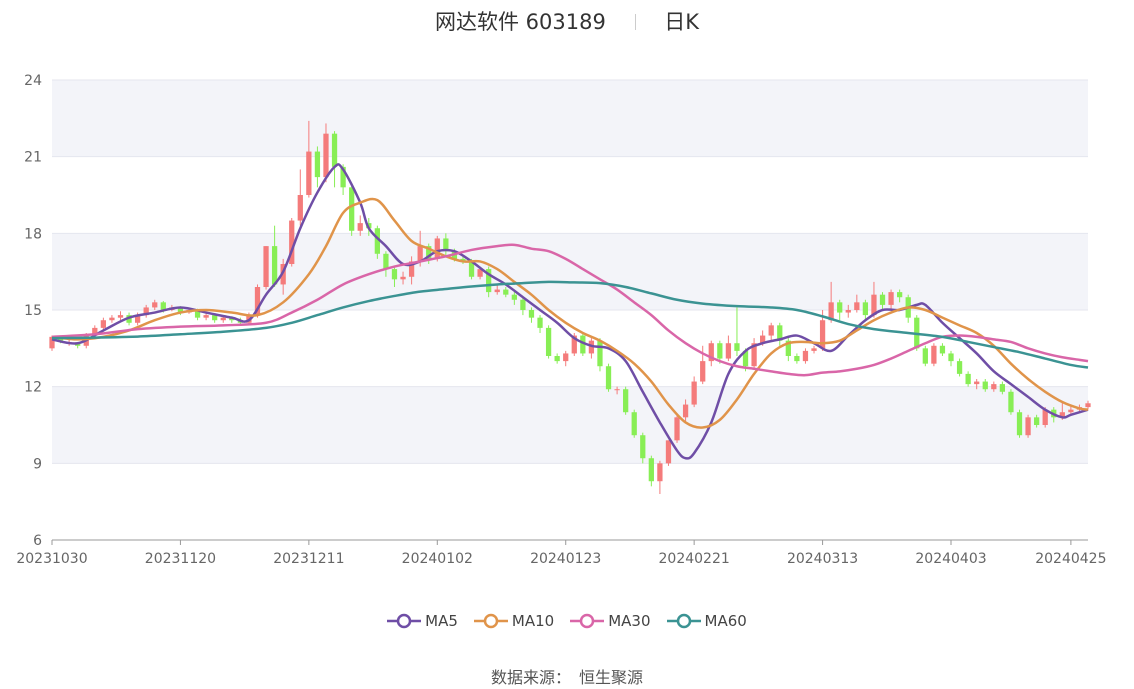  I want to click on y-tick-label: 15, so click(33, 311).